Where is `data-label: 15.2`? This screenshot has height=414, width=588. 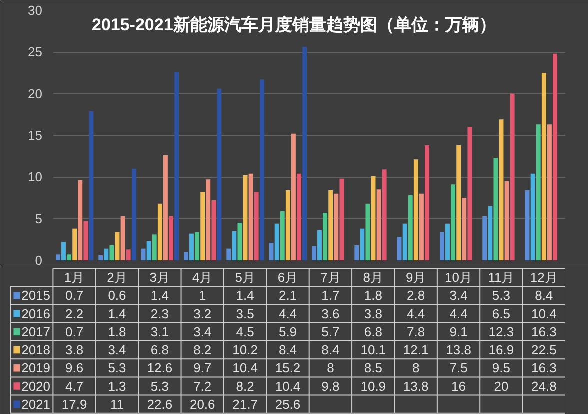 data-label: 15.2 is located at coordinates (288, 368).